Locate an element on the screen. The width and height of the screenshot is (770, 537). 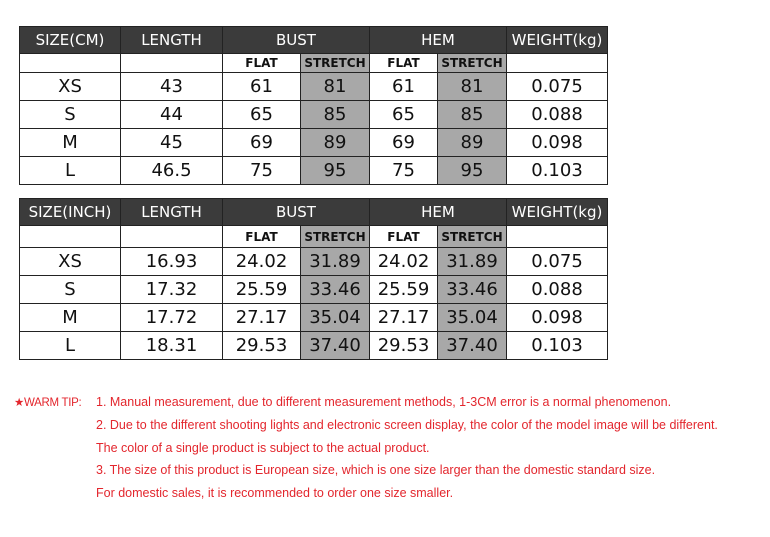
header-row: SIZE(CM) LENGTH BUST HEM WEIGHT(kg) is located at coordinates (314, 40).